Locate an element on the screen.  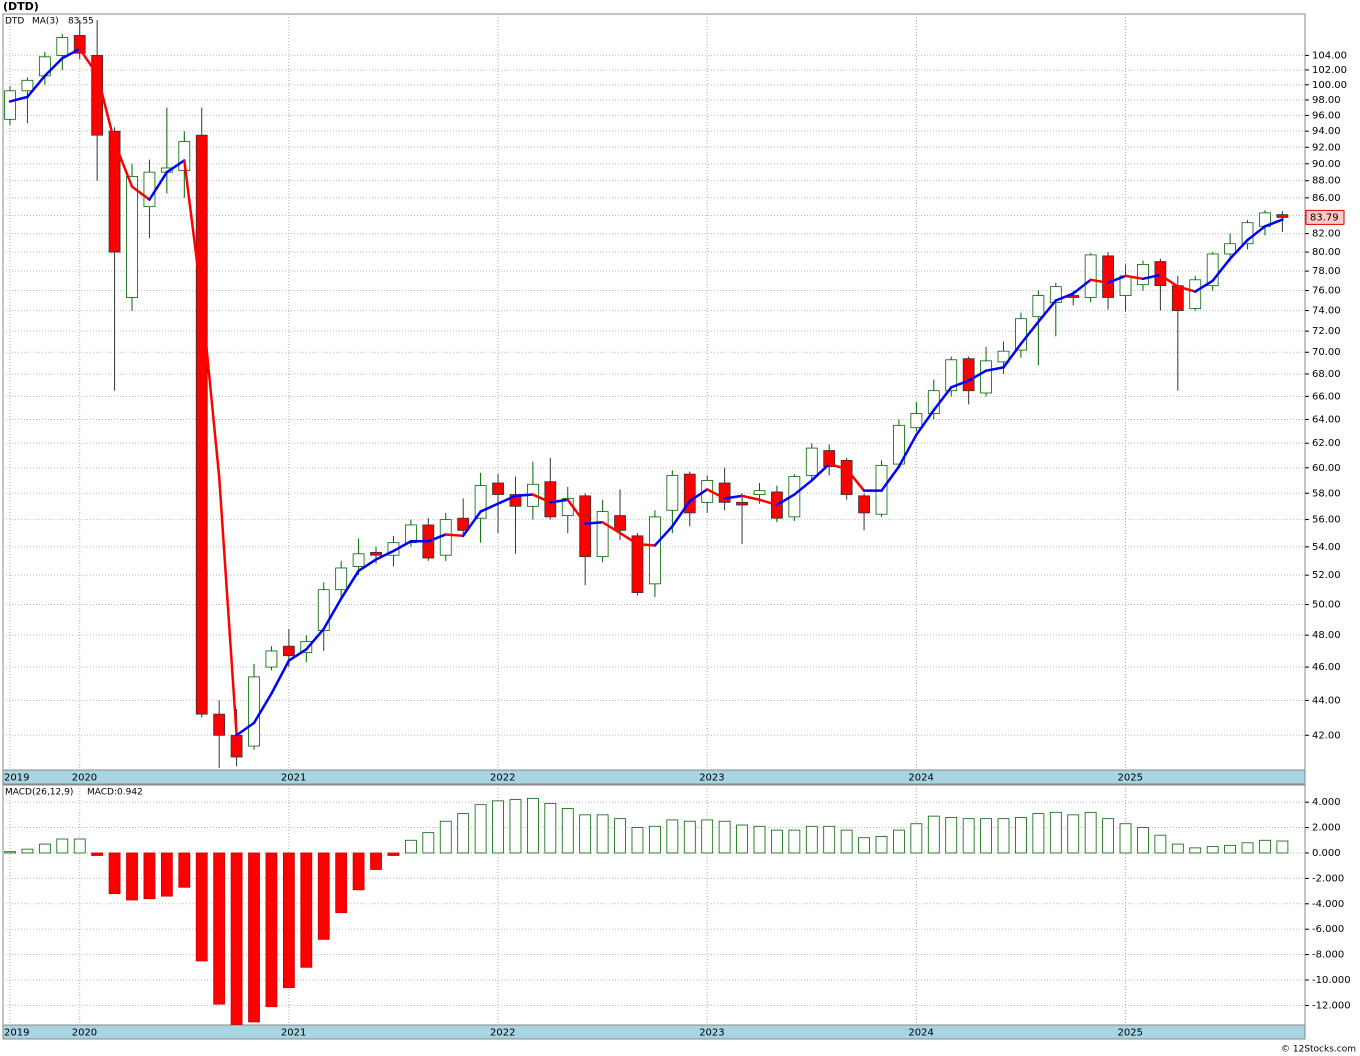
y-tick-label: 60.00 is located at coordinates (1326, 468).